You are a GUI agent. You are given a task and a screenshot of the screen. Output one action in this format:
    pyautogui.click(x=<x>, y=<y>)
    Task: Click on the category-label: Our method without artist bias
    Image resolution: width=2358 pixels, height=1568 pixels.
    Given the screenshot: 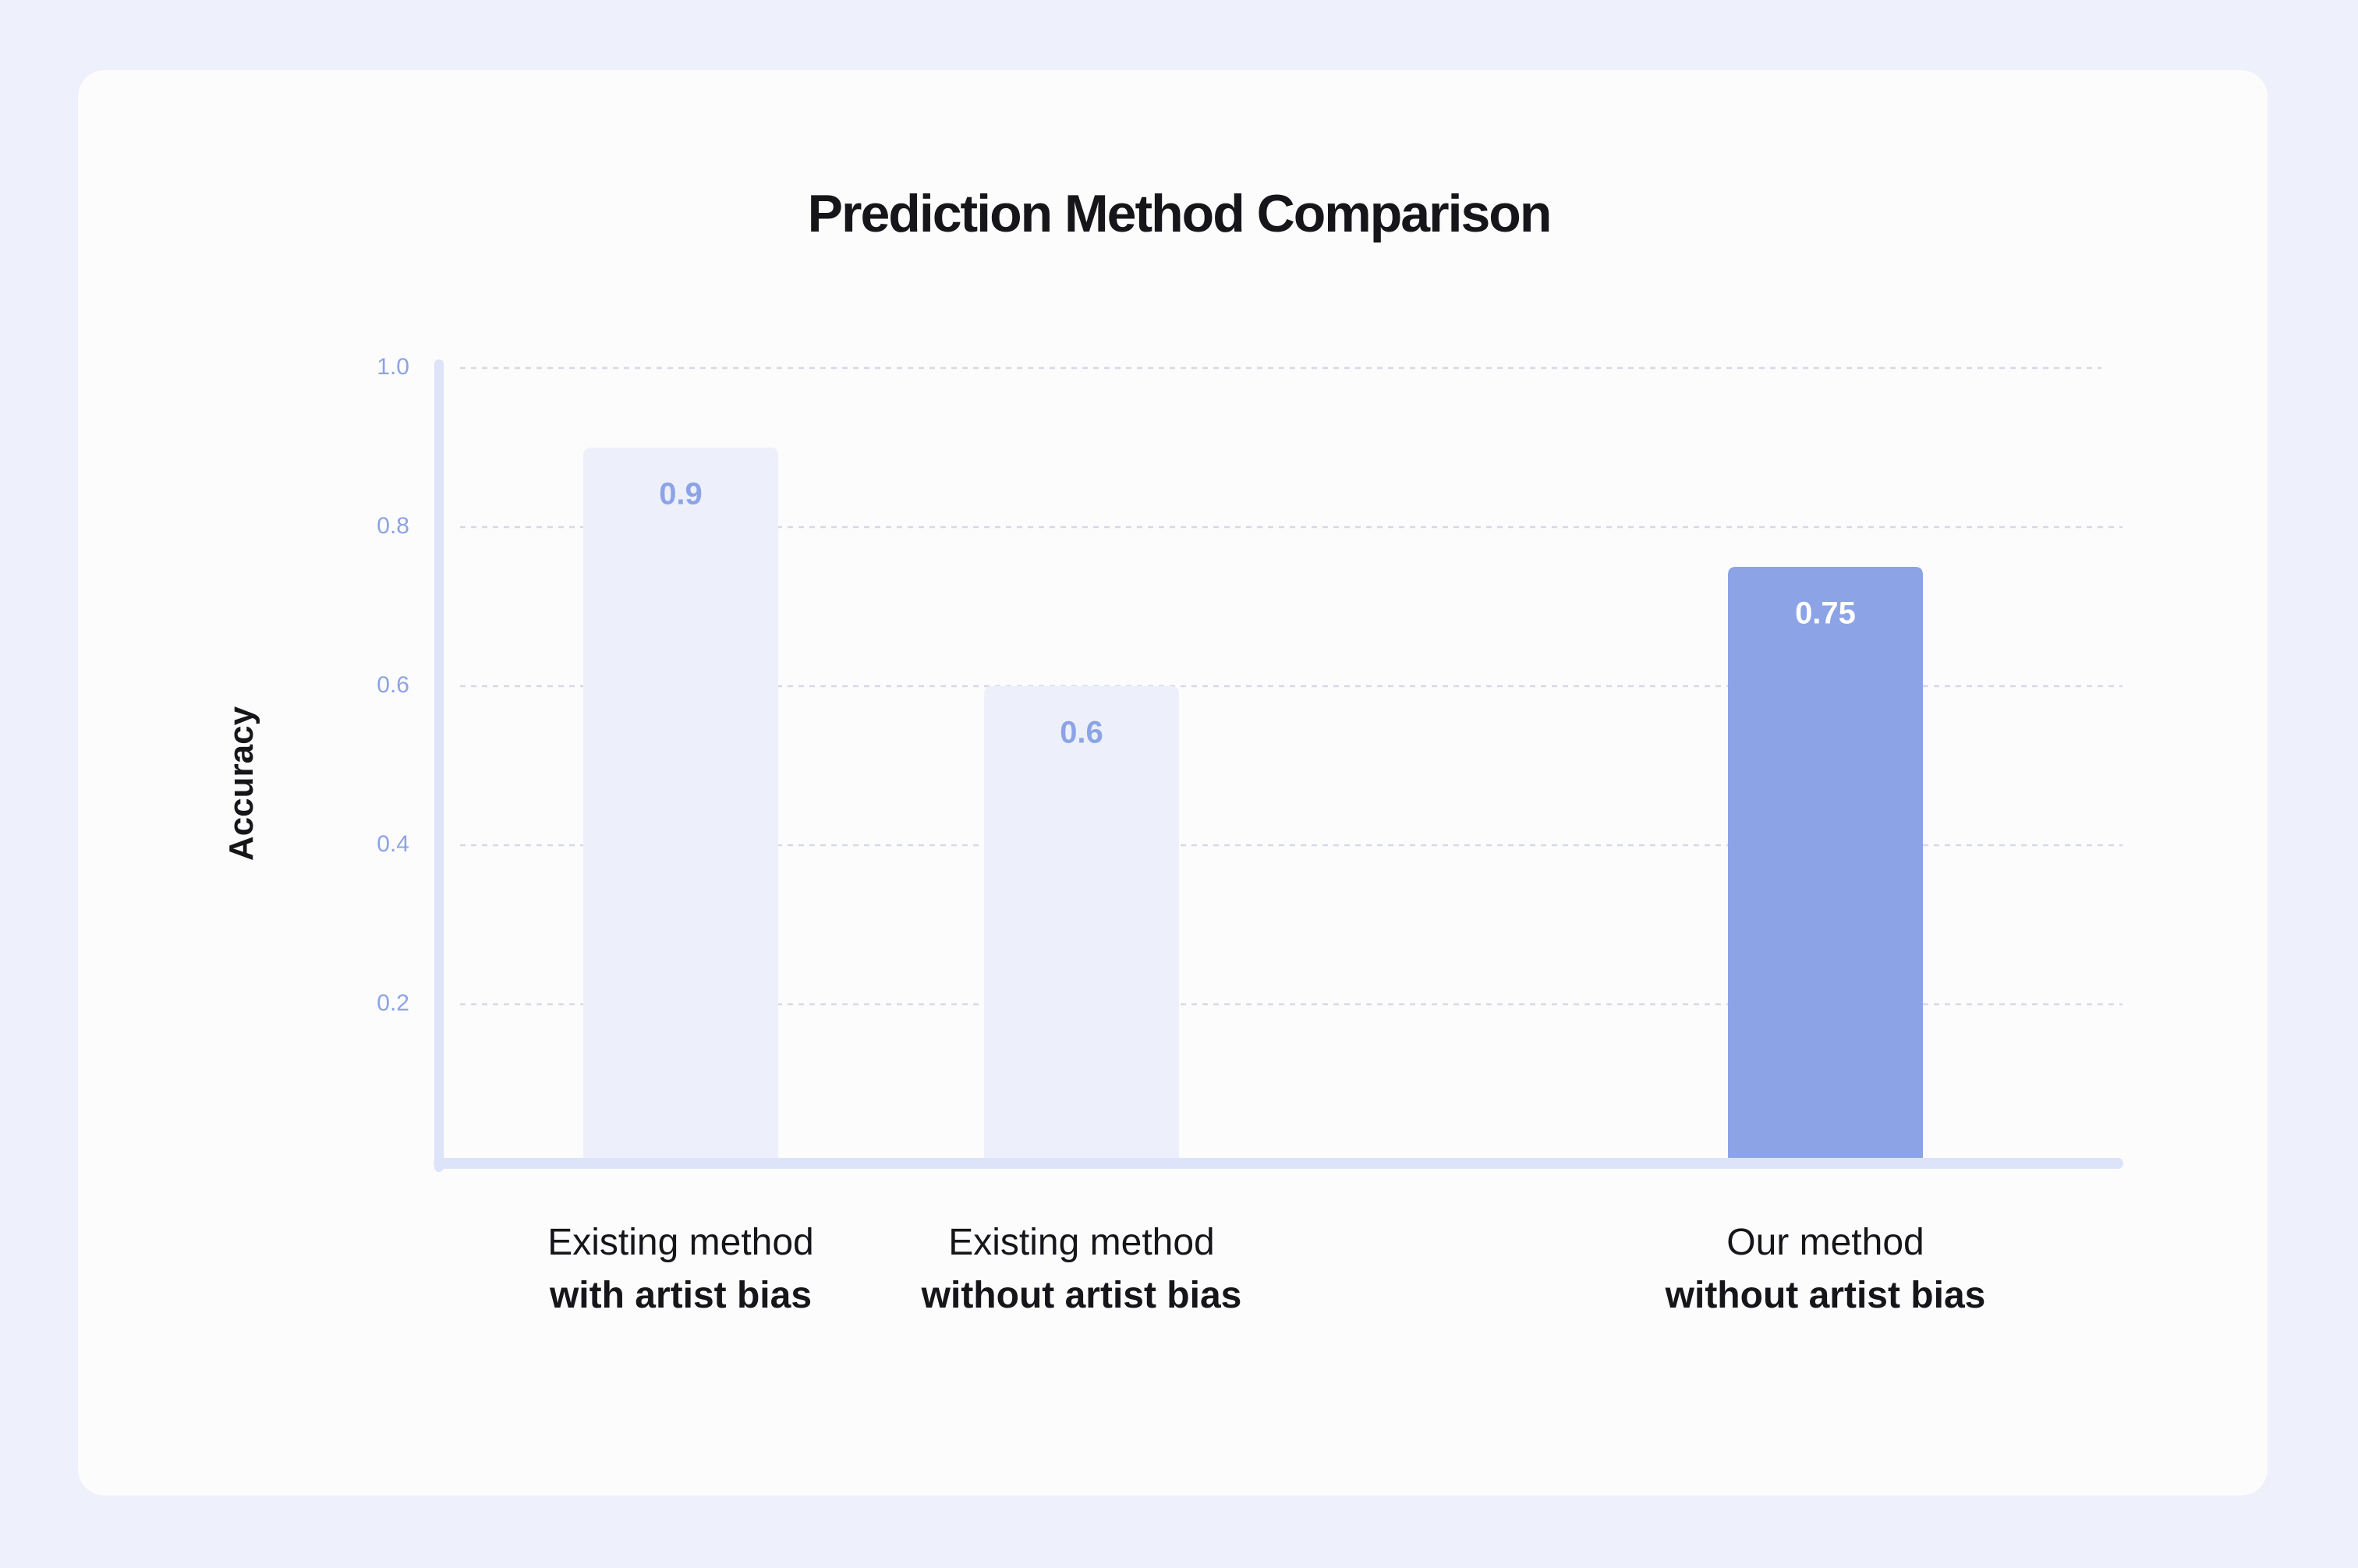 What is the action you would take?
    pyautogui.click(x=1826, y=1269)
    